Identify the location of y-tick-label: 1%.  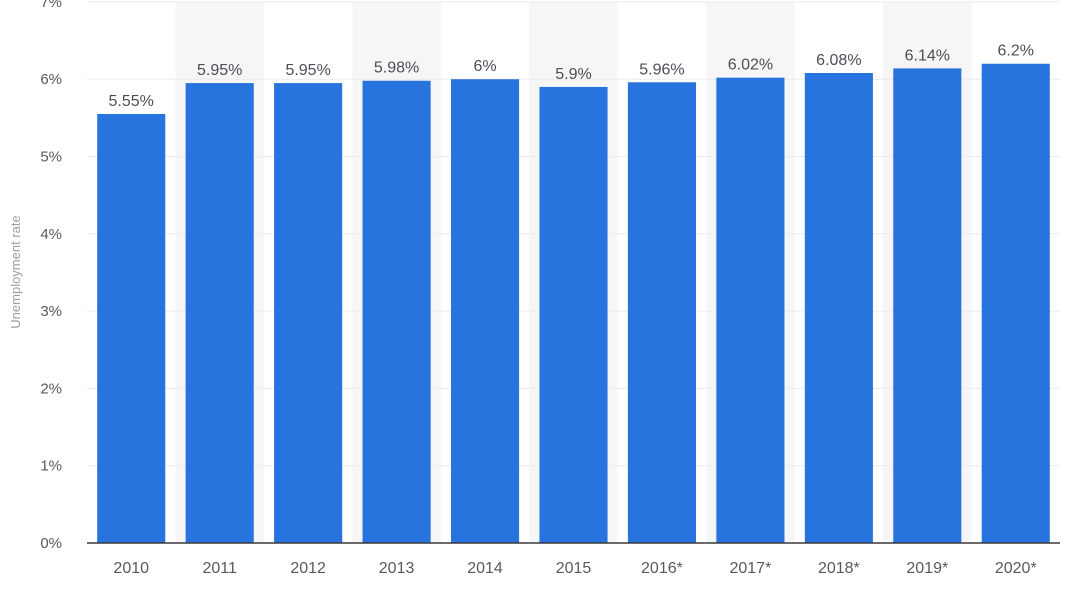
(51, 466).